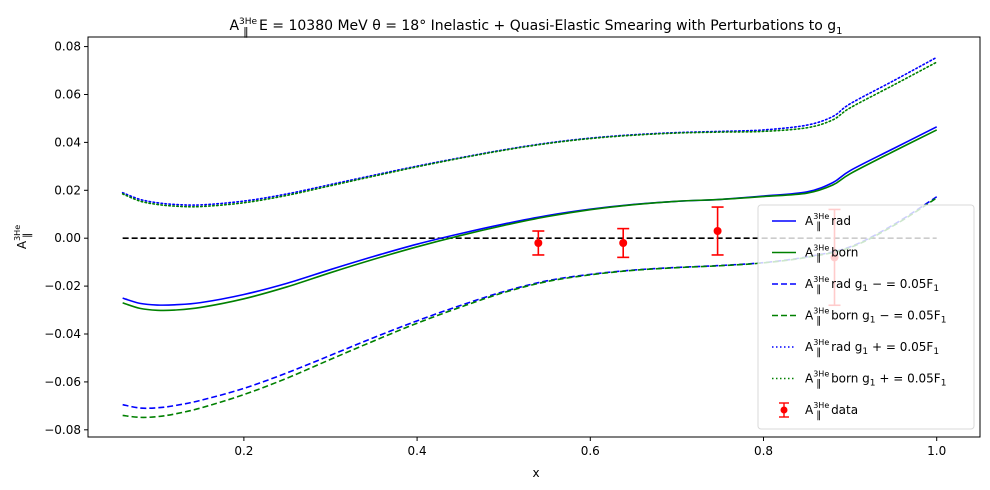 The height and width of the screenshot is (490, 990). What do you see at coordinates (590, 451) in the screenshot?
I see `x-tick-label: 0.6` at bounding box center [590, 451].